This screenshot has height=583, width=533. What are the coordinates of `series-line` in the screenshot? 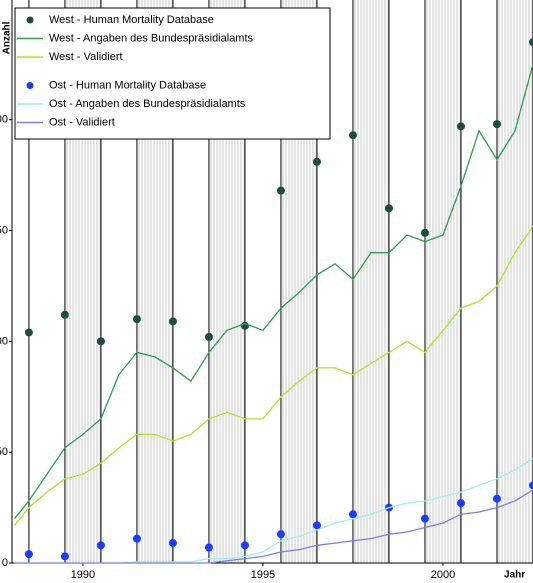 It's located at (273, 526).